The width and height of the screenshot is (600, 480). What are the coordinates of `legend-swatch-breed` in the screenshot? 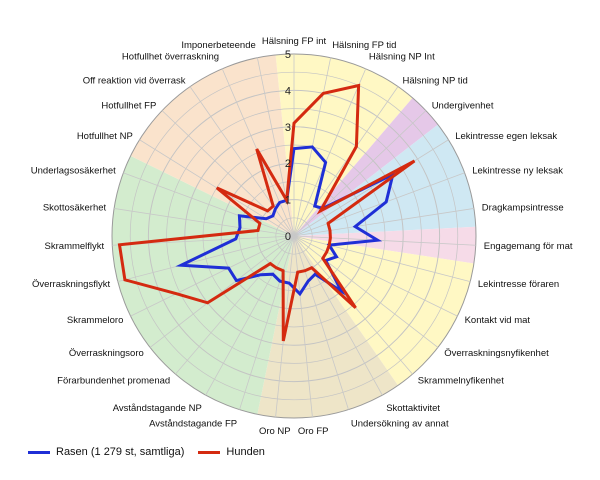 It's located at (39, 452).